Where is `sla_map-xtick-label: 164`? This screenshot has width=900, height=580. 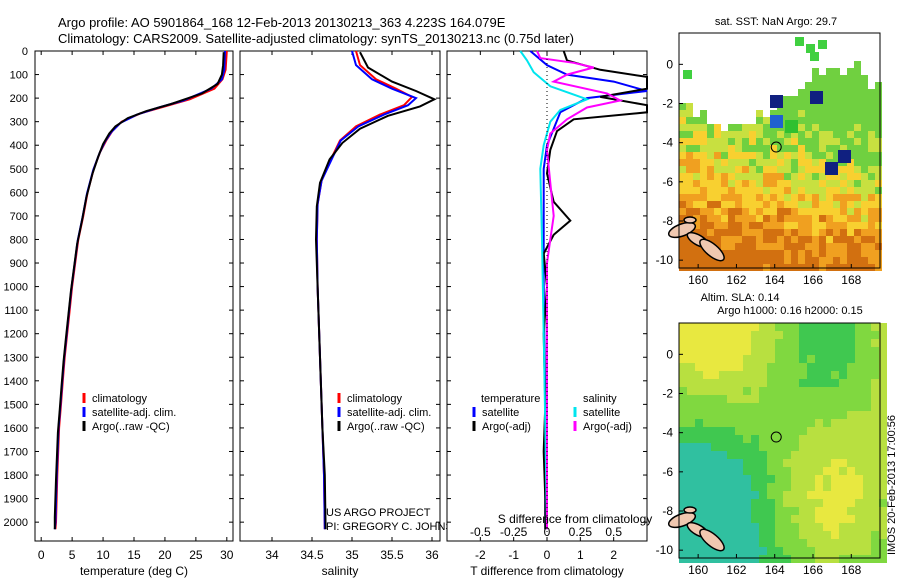 sla_map-xtick-label: 164 is located at coordinates (775, 570).